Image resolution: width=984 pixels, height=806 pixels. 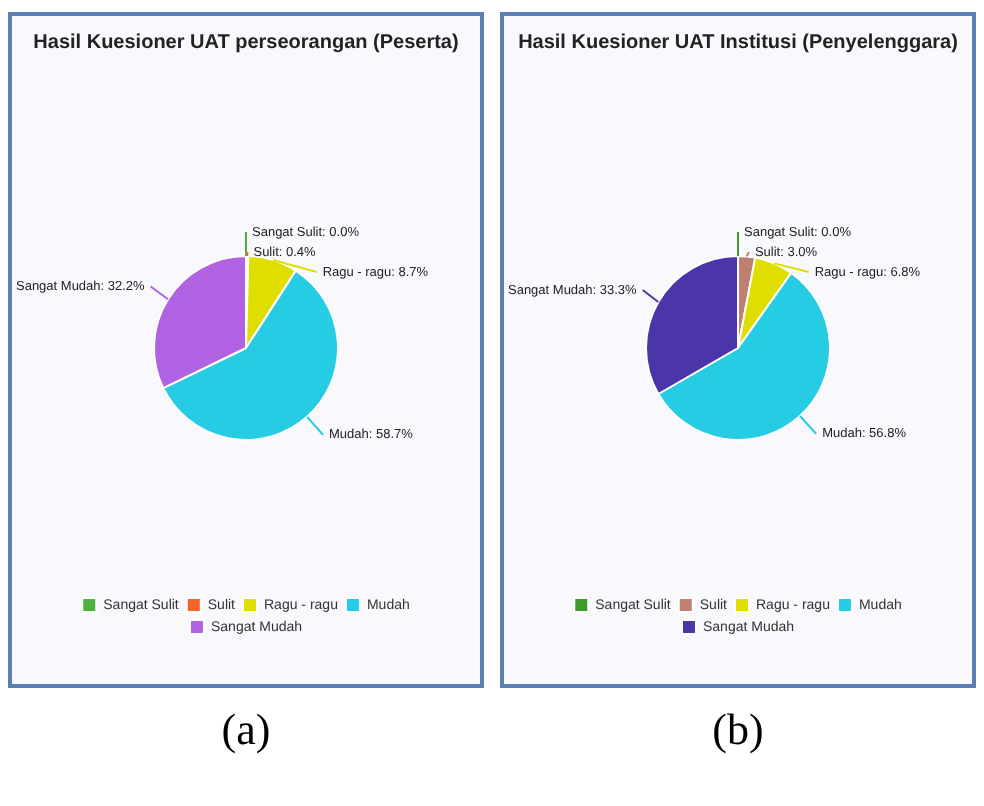 I want to click on chart-title: Hasil Kuesioner UAT Institusi (Penyelenggara), so click(x=738, y=44).